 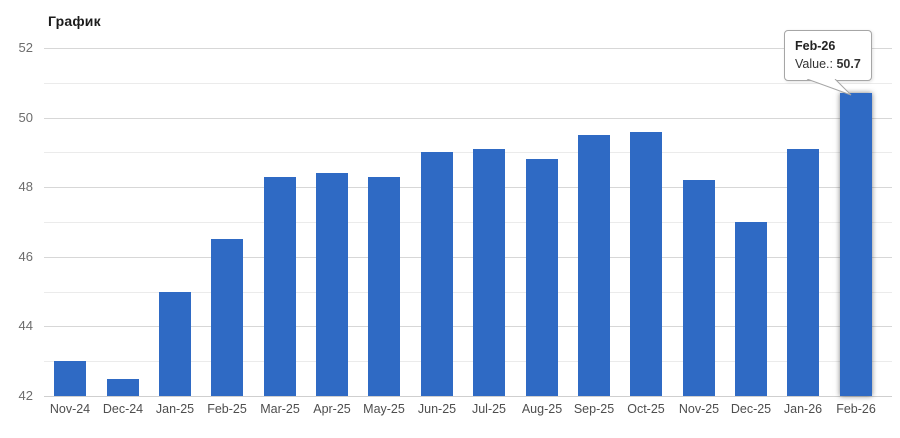 What do you see at coordinates (25, 256) in the screenshot?
I see `y-tick-label: 46` at bounding box center [25, 256].